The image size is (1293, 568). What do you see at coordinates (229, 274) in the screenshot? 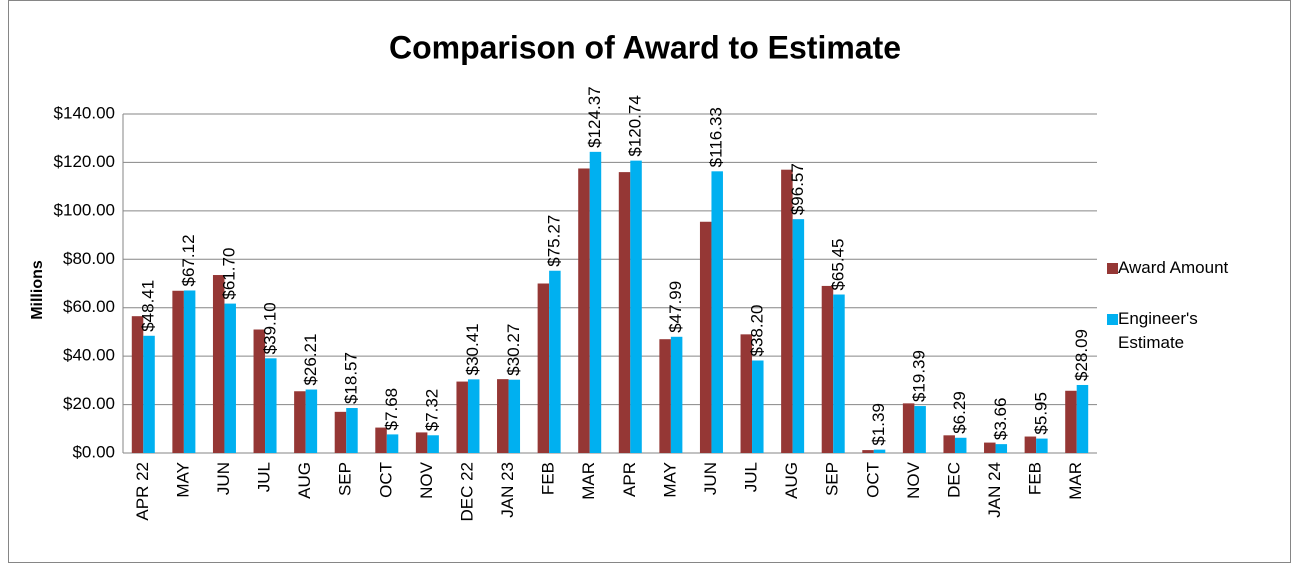
I see `data-label: $61.70` at bounding box center [229, 274].